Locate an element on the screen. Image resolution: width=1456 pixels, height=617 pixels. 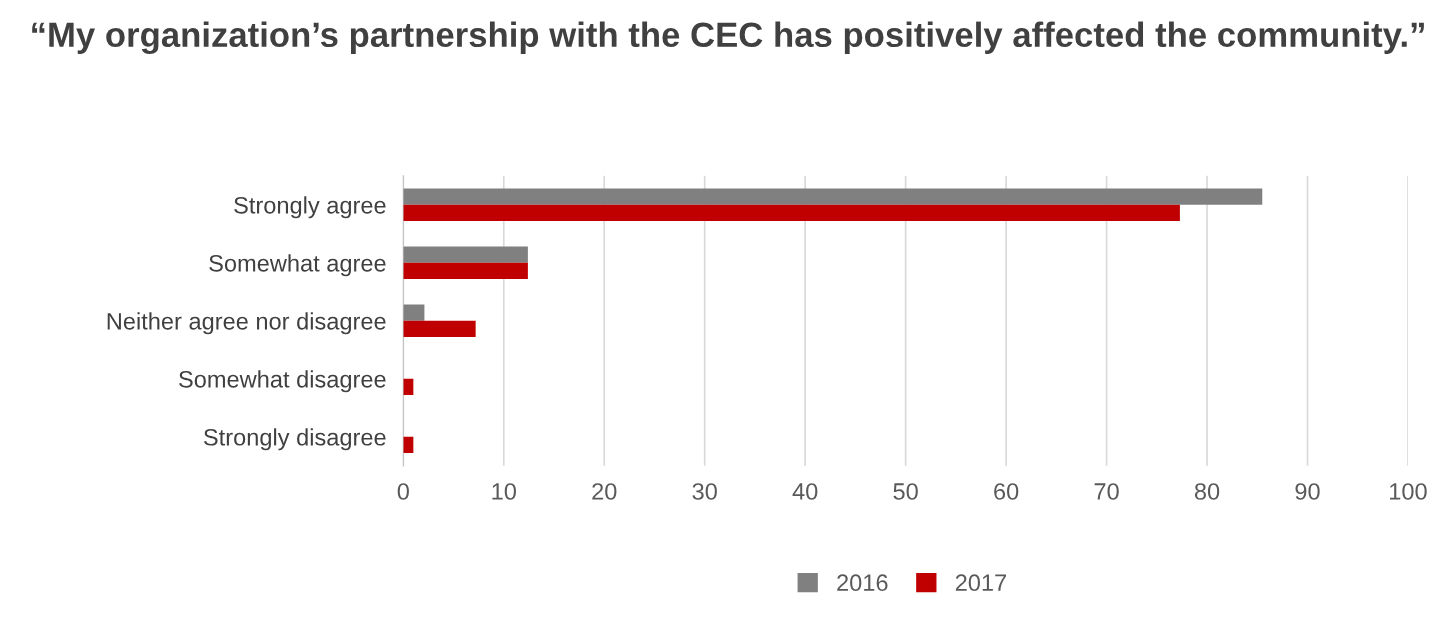
x-tick-label: 90 is located at coordinates (1307, 491).